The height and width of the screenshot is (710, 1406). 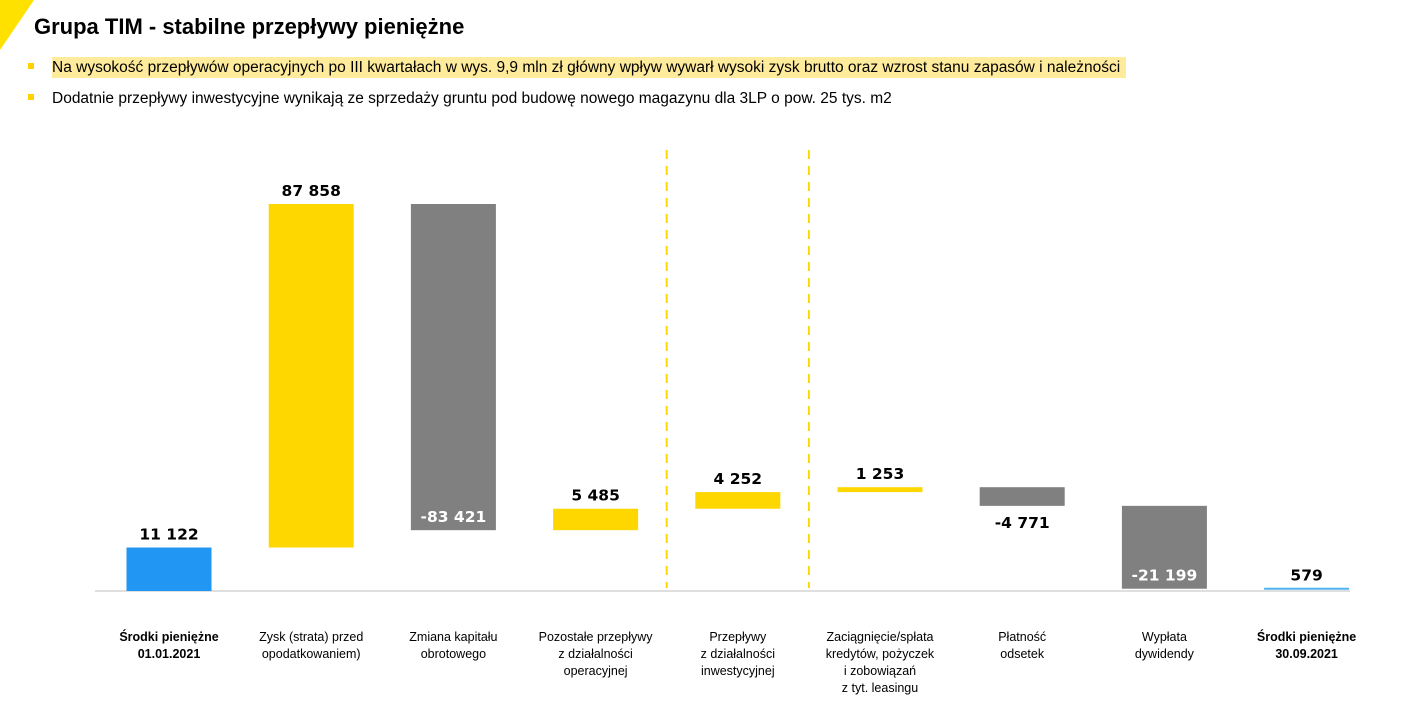 What do you see at coordinates (1022, 637) in the screenshot?
I see `category-label-line: Płatność` at bounding box center [1022, 637].